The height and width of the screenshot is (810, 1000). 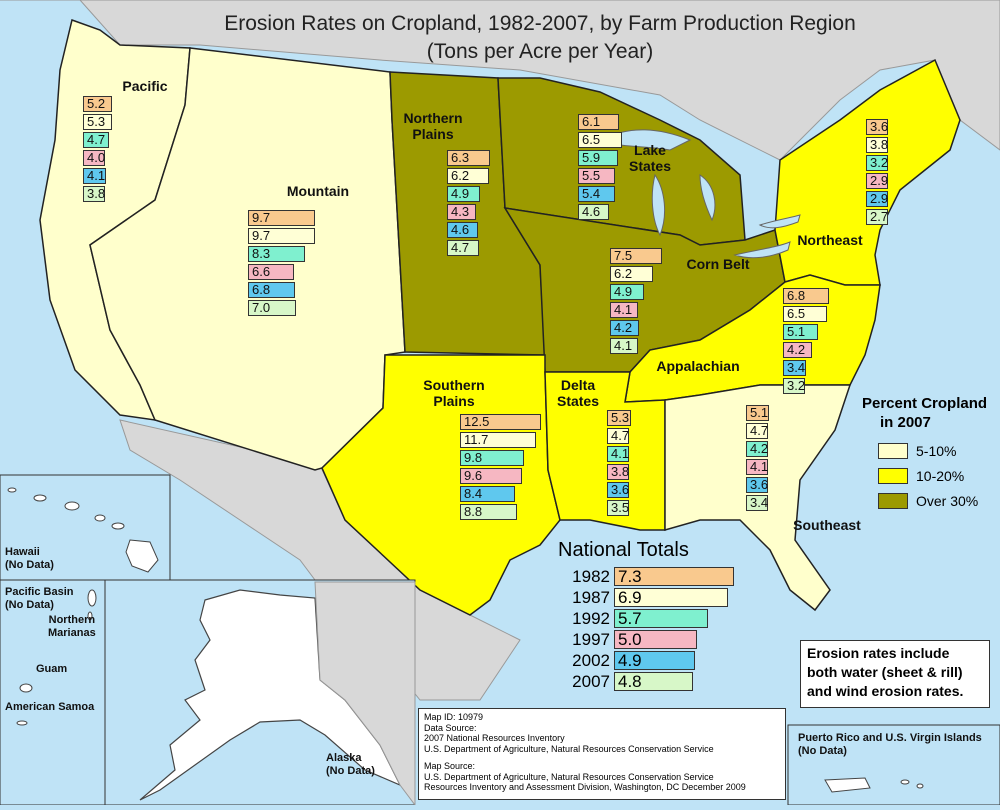 I want to click on map-source-label: Map Source:, so click(x=450, y=766).